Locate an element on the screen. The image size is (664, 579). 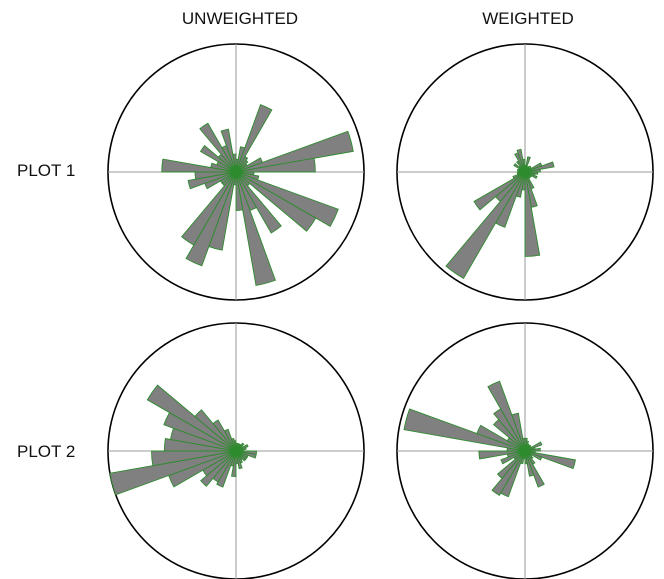
row-label-plot-2: PLOT 2 is located at coordinates (46, 451).